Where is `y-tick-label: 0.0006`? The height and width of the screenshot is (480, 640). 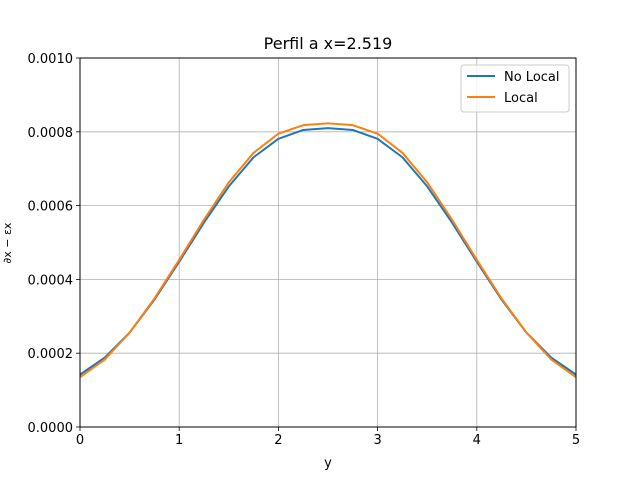
y-tick-label: 0.0006 is located at coordinates (51, 207).